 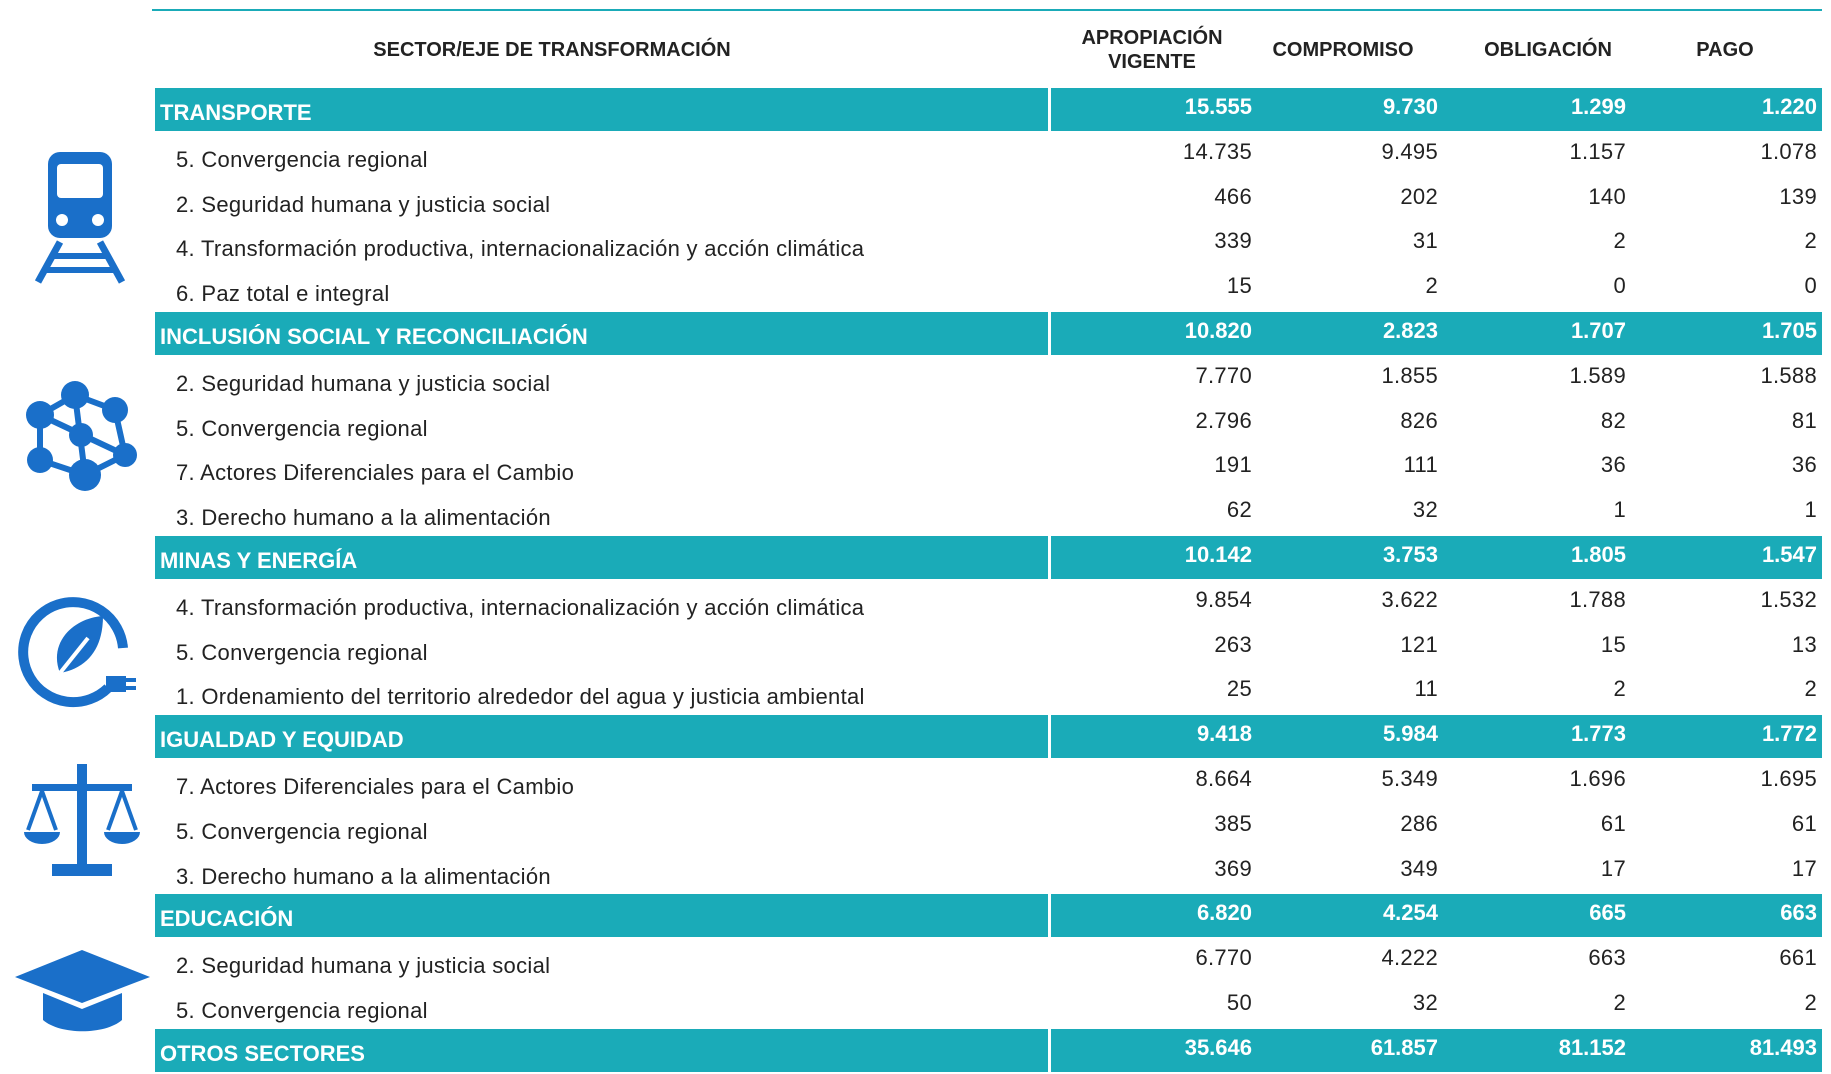 What do you see at coordinates (1409, 778) in the screenshot?
I see `row-value: 5.349` at bounding box center [1409, 778].